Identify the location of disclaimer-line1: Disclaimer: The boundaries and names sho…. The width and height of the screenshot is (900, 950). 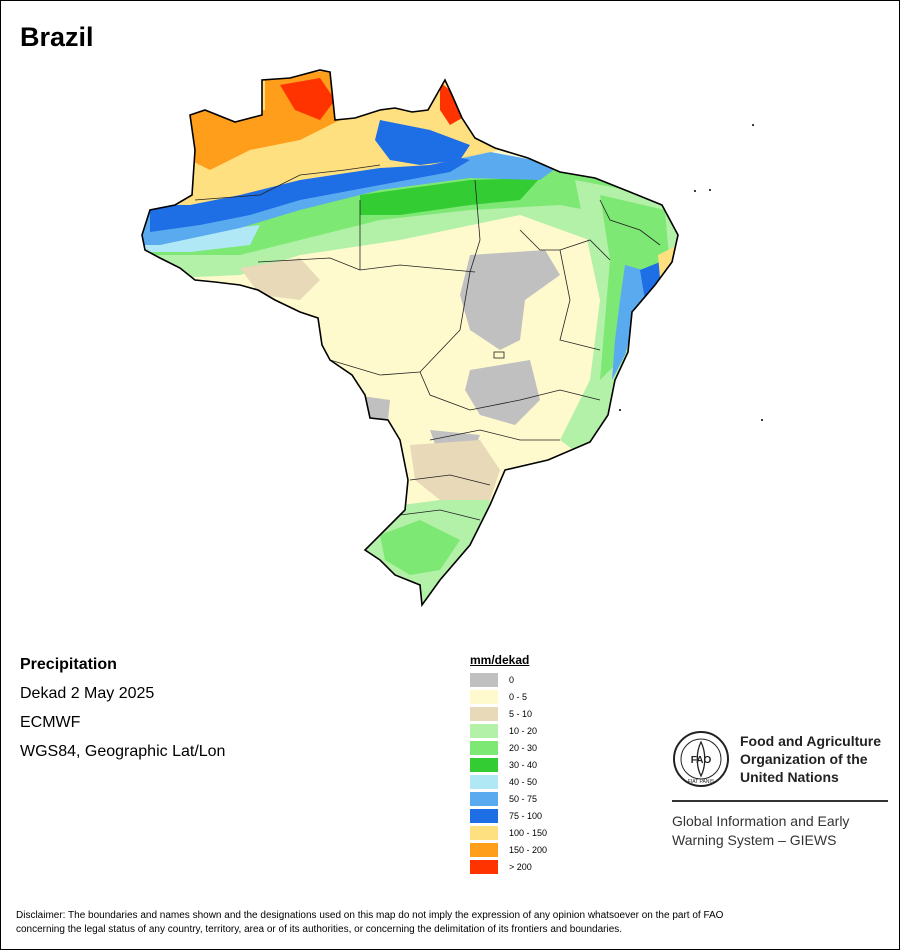
(370, 915).